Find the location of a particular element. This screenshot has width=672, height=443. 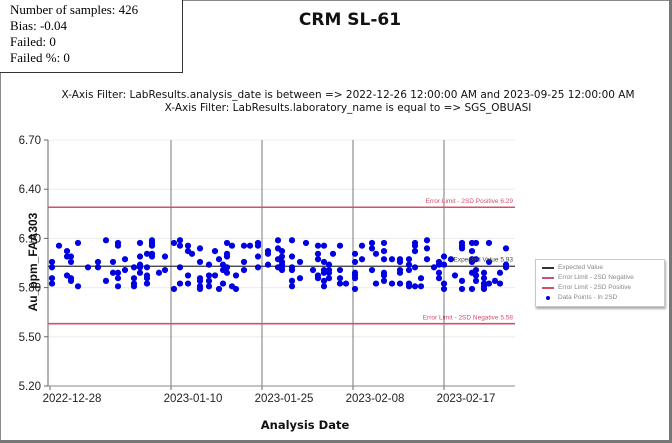

svg-text: 2023-02-17 is located at coordinates (466, 399).